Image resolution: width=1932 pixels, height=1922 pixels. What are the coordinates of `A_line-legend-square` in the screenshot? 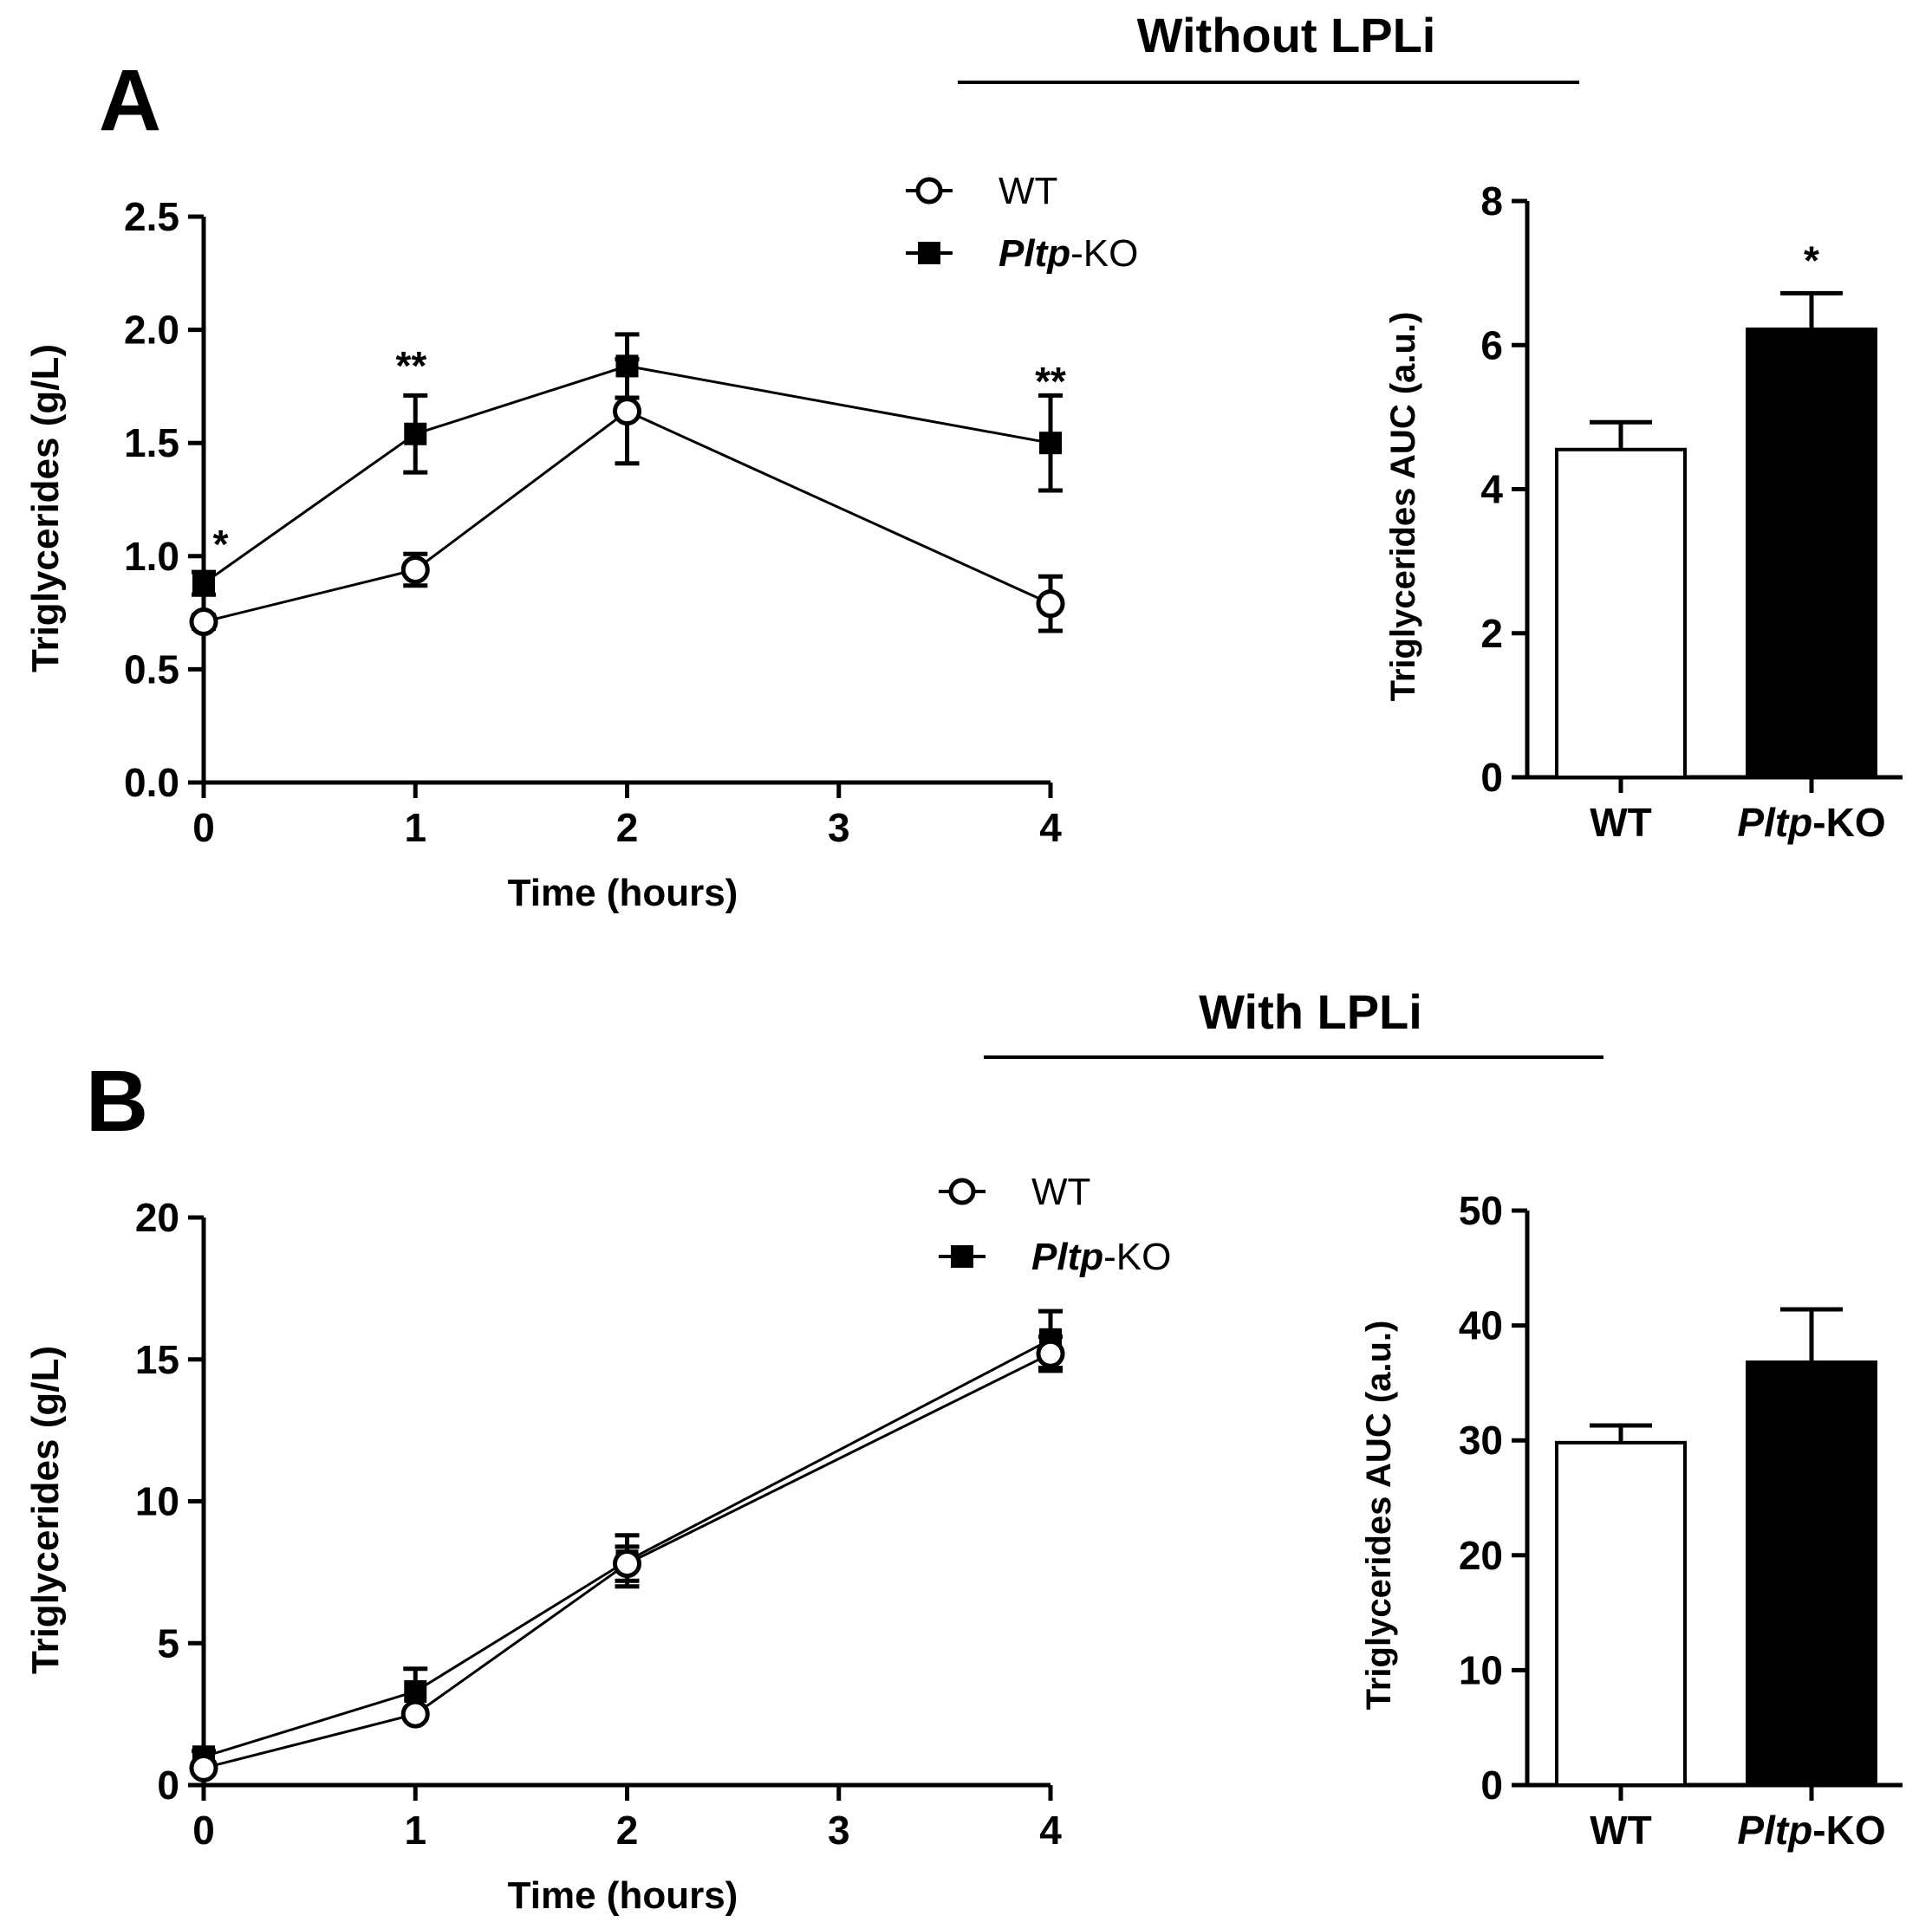 It's located at (929, 253).